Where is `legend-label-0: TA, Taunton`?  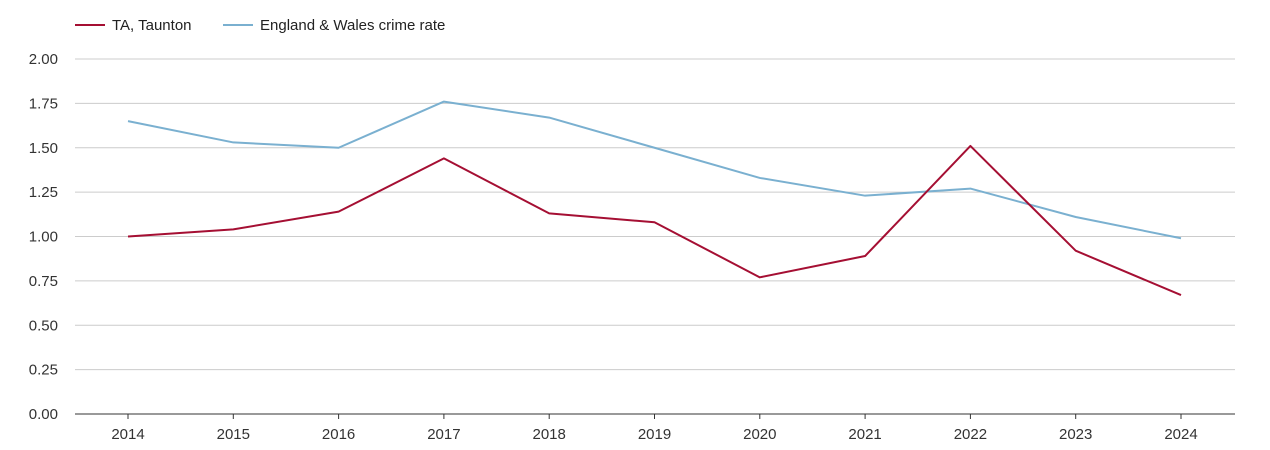 legend-label-0: TA, Taunton is located at coordinates (152, 25).